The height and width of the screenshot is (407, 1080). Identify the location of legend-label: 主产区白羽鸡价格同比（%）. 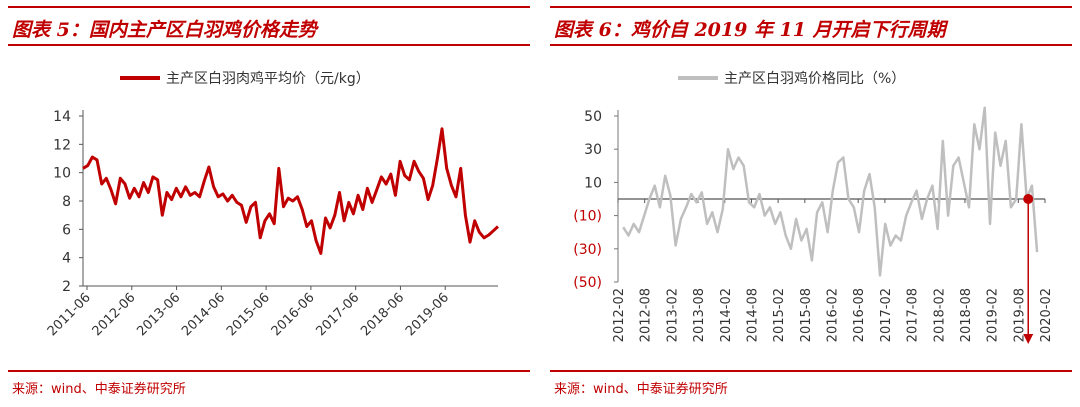
(814, 78).